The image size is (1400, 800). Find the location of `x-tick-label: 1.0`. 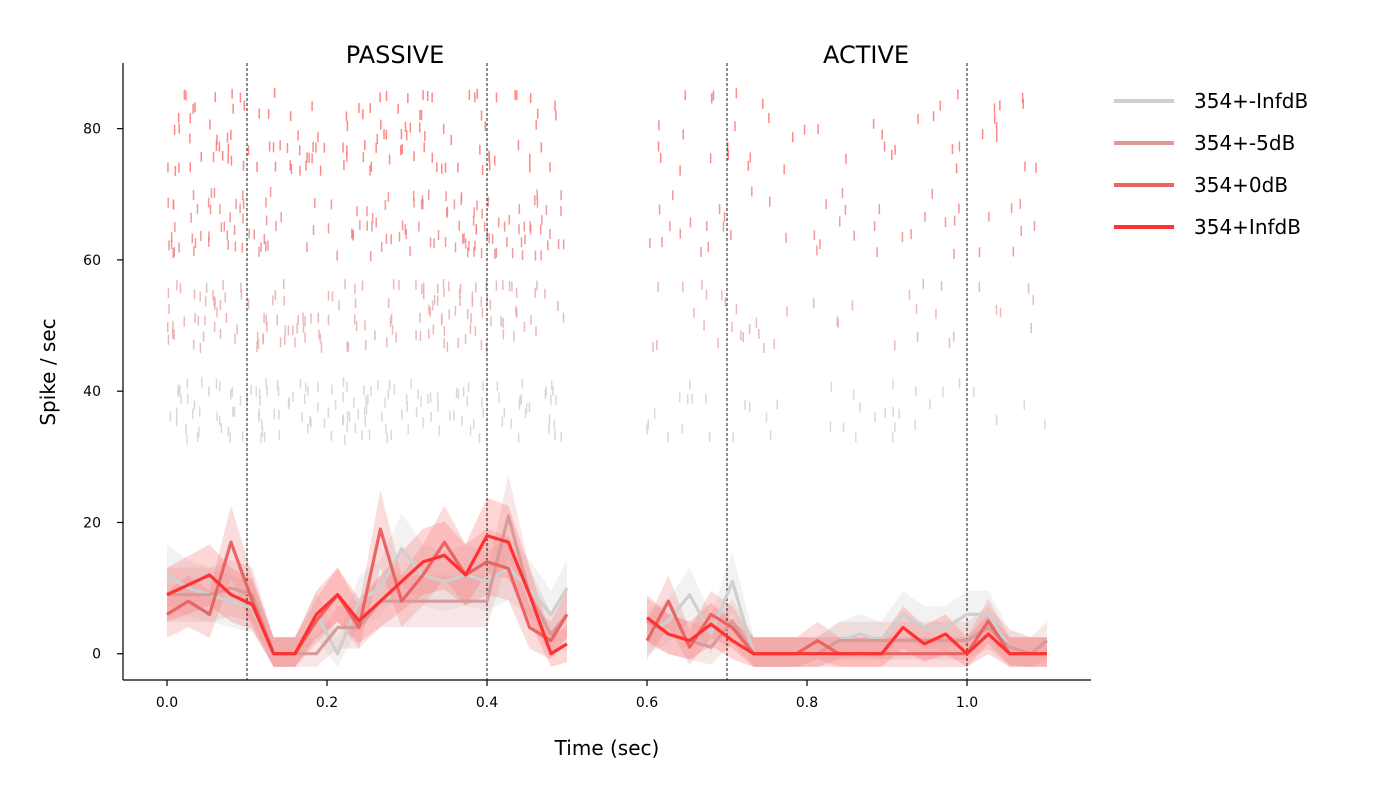

x-tick-label: 1.0 is located at coordinates (967, 703).